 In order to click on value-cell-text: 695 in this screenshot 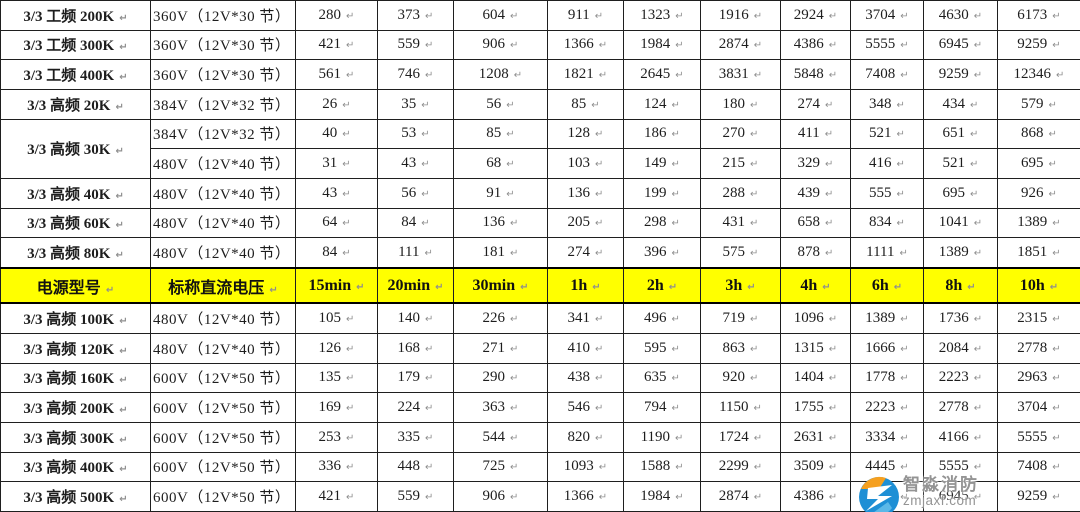, I will do `click(1032, 163)`.